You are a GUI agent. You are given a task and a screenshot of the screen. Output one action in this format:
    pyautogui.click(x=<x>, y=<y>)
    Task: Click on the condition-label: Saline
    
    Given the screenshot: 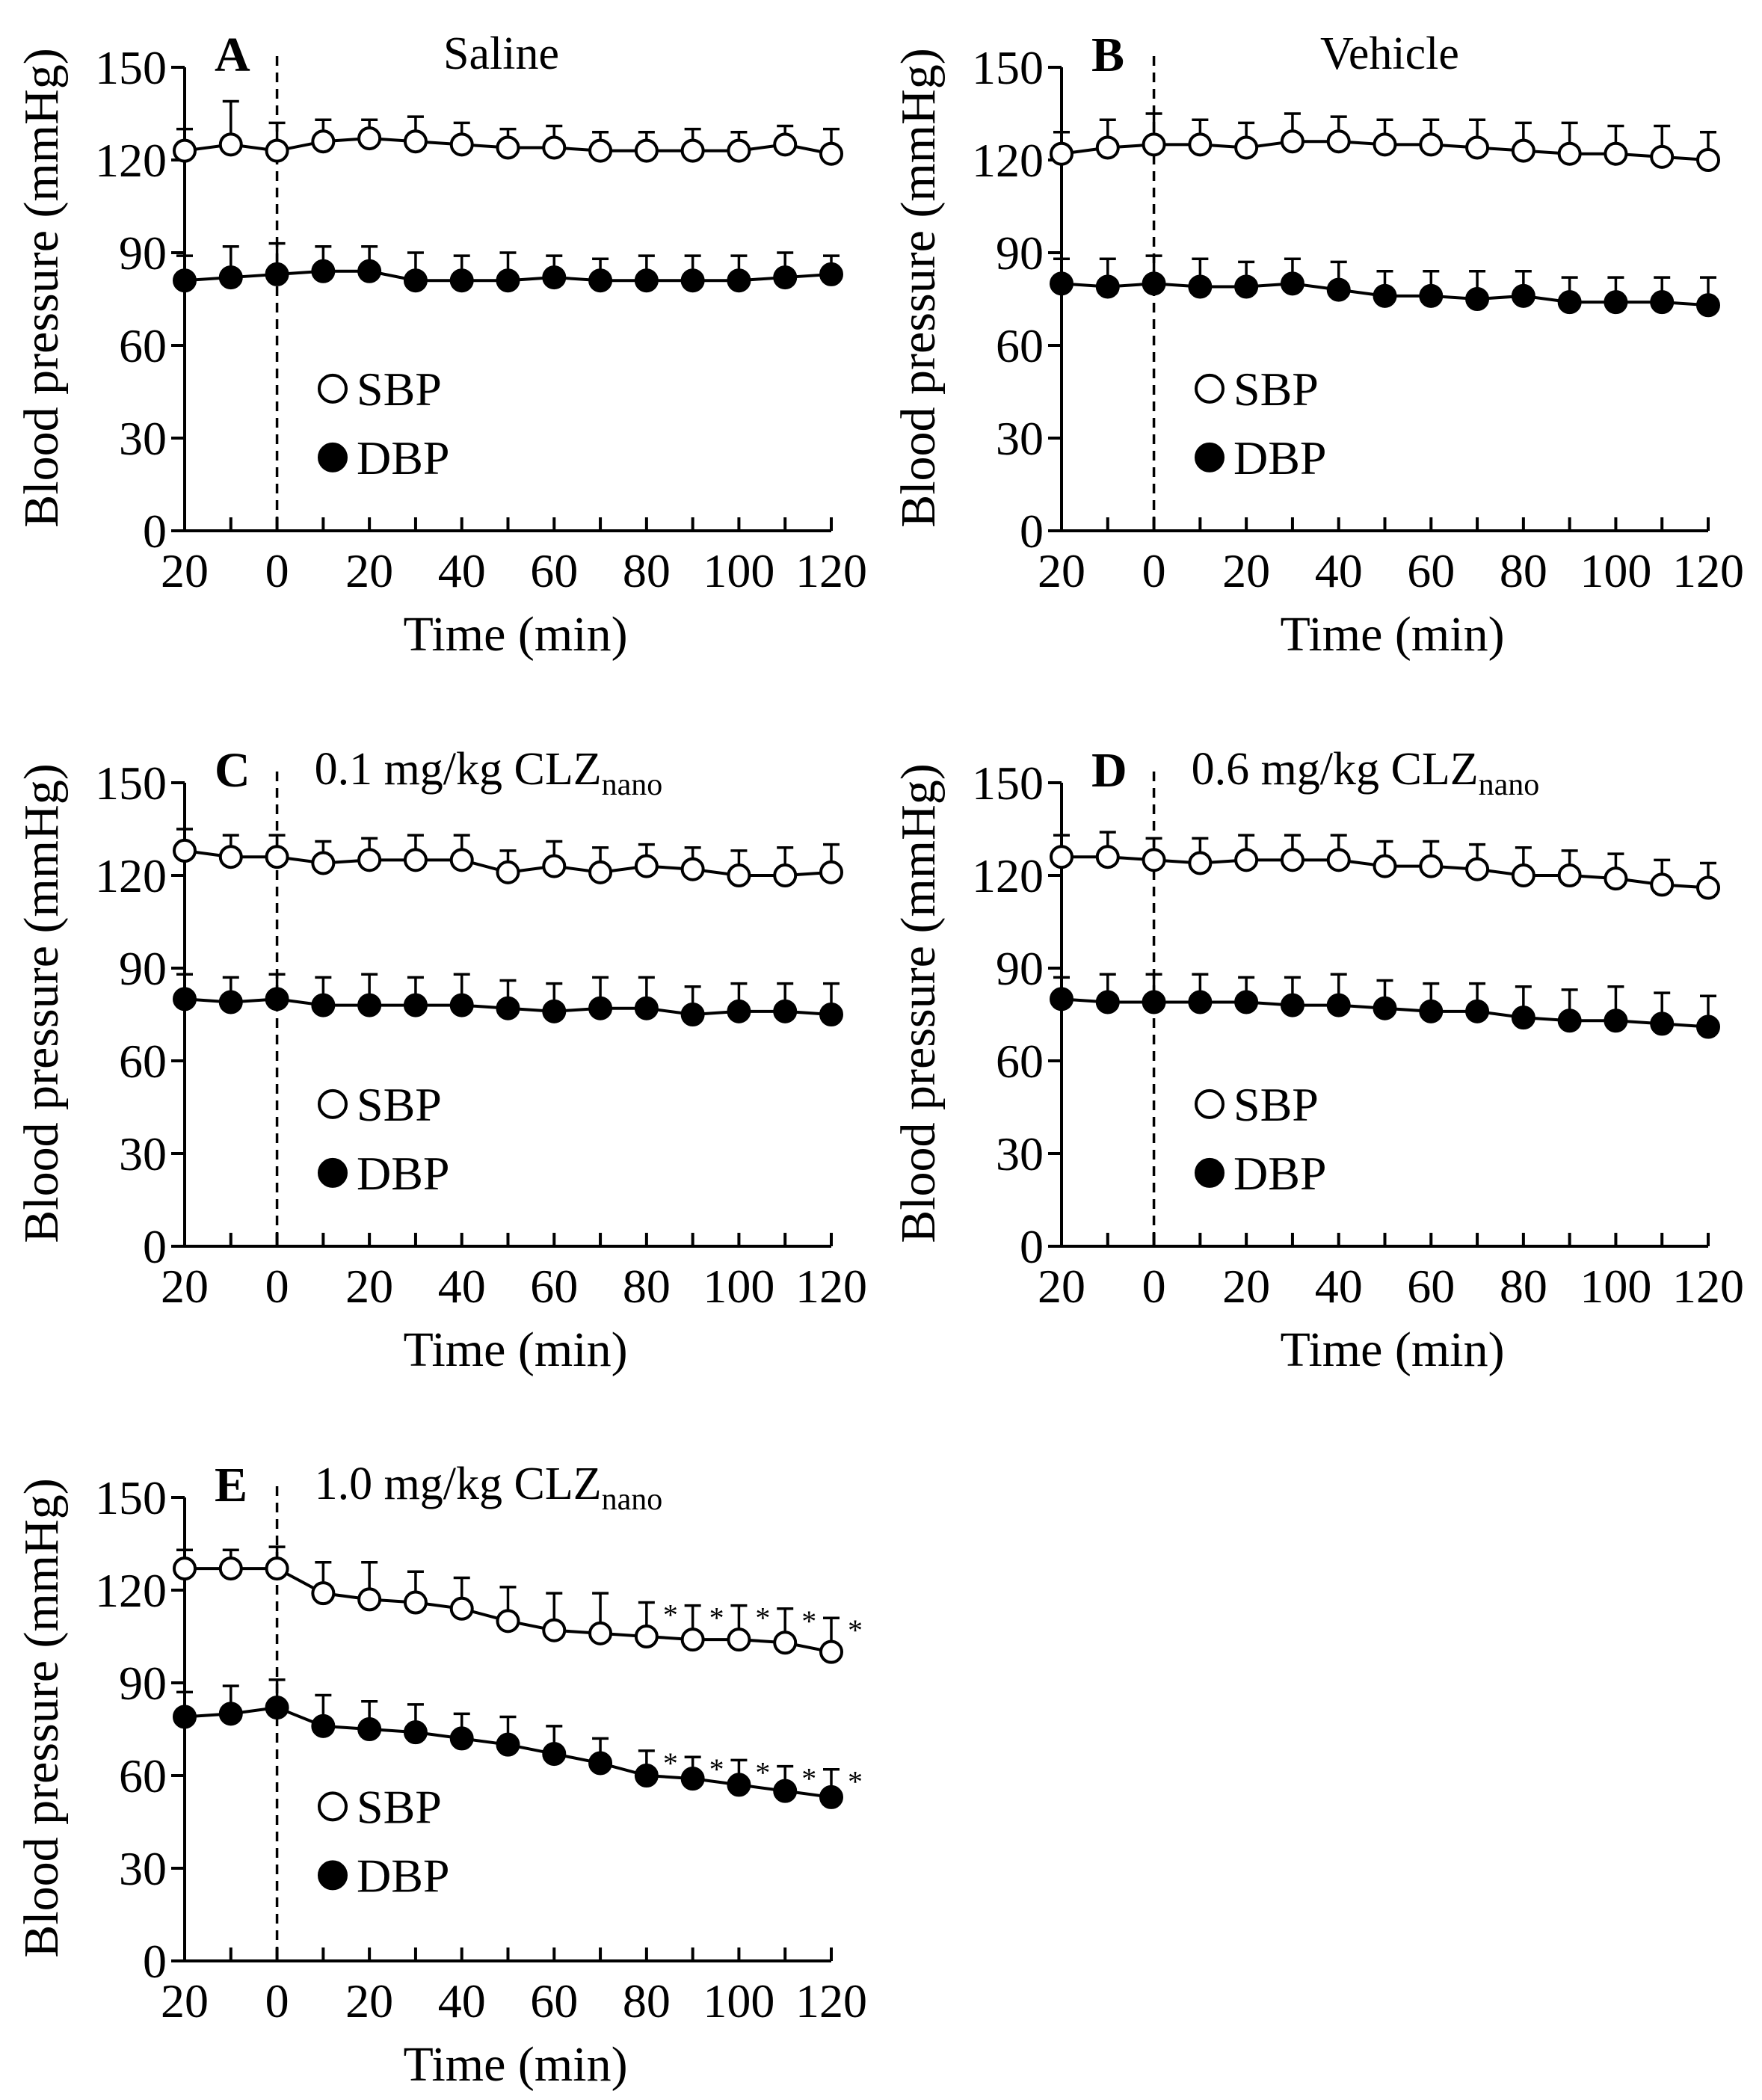 What is the action you would take?
    pyautogui.click(x=501, y=53)
    